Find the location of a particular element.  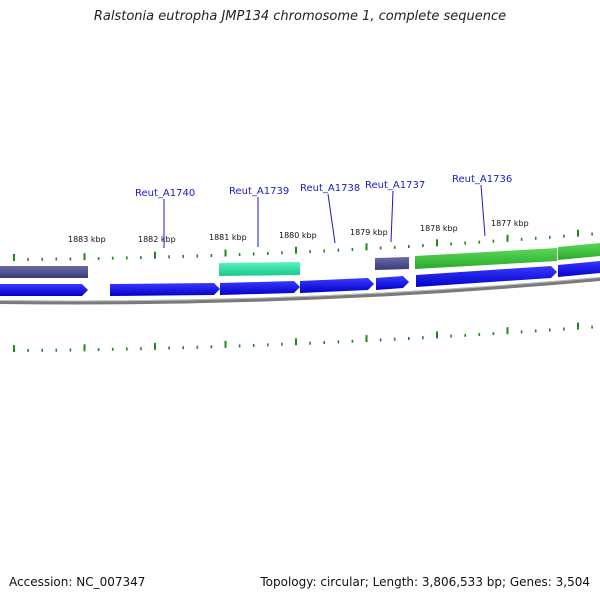

cds-arrow-reut-a1737 is located at coordinates (392, 283).